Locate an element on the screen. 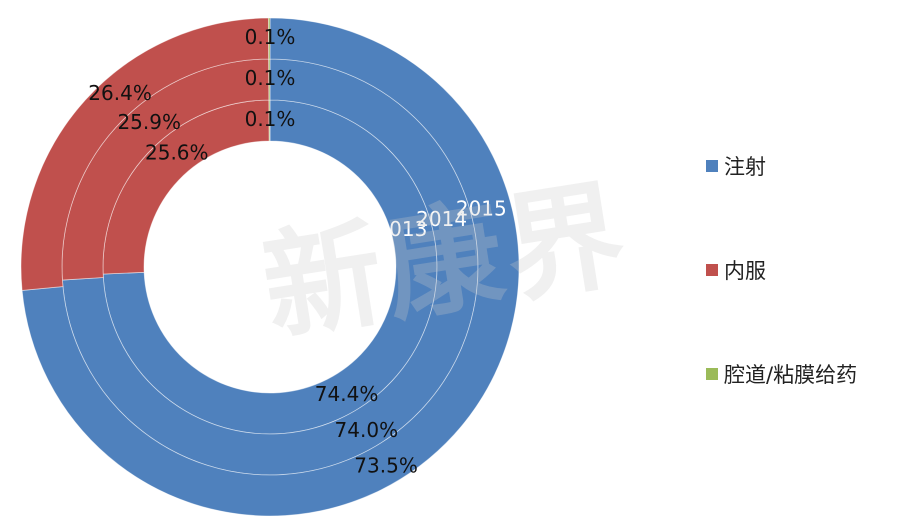  data-label-2013-mucosal: 0.1% is located at coordinates (270, 119).